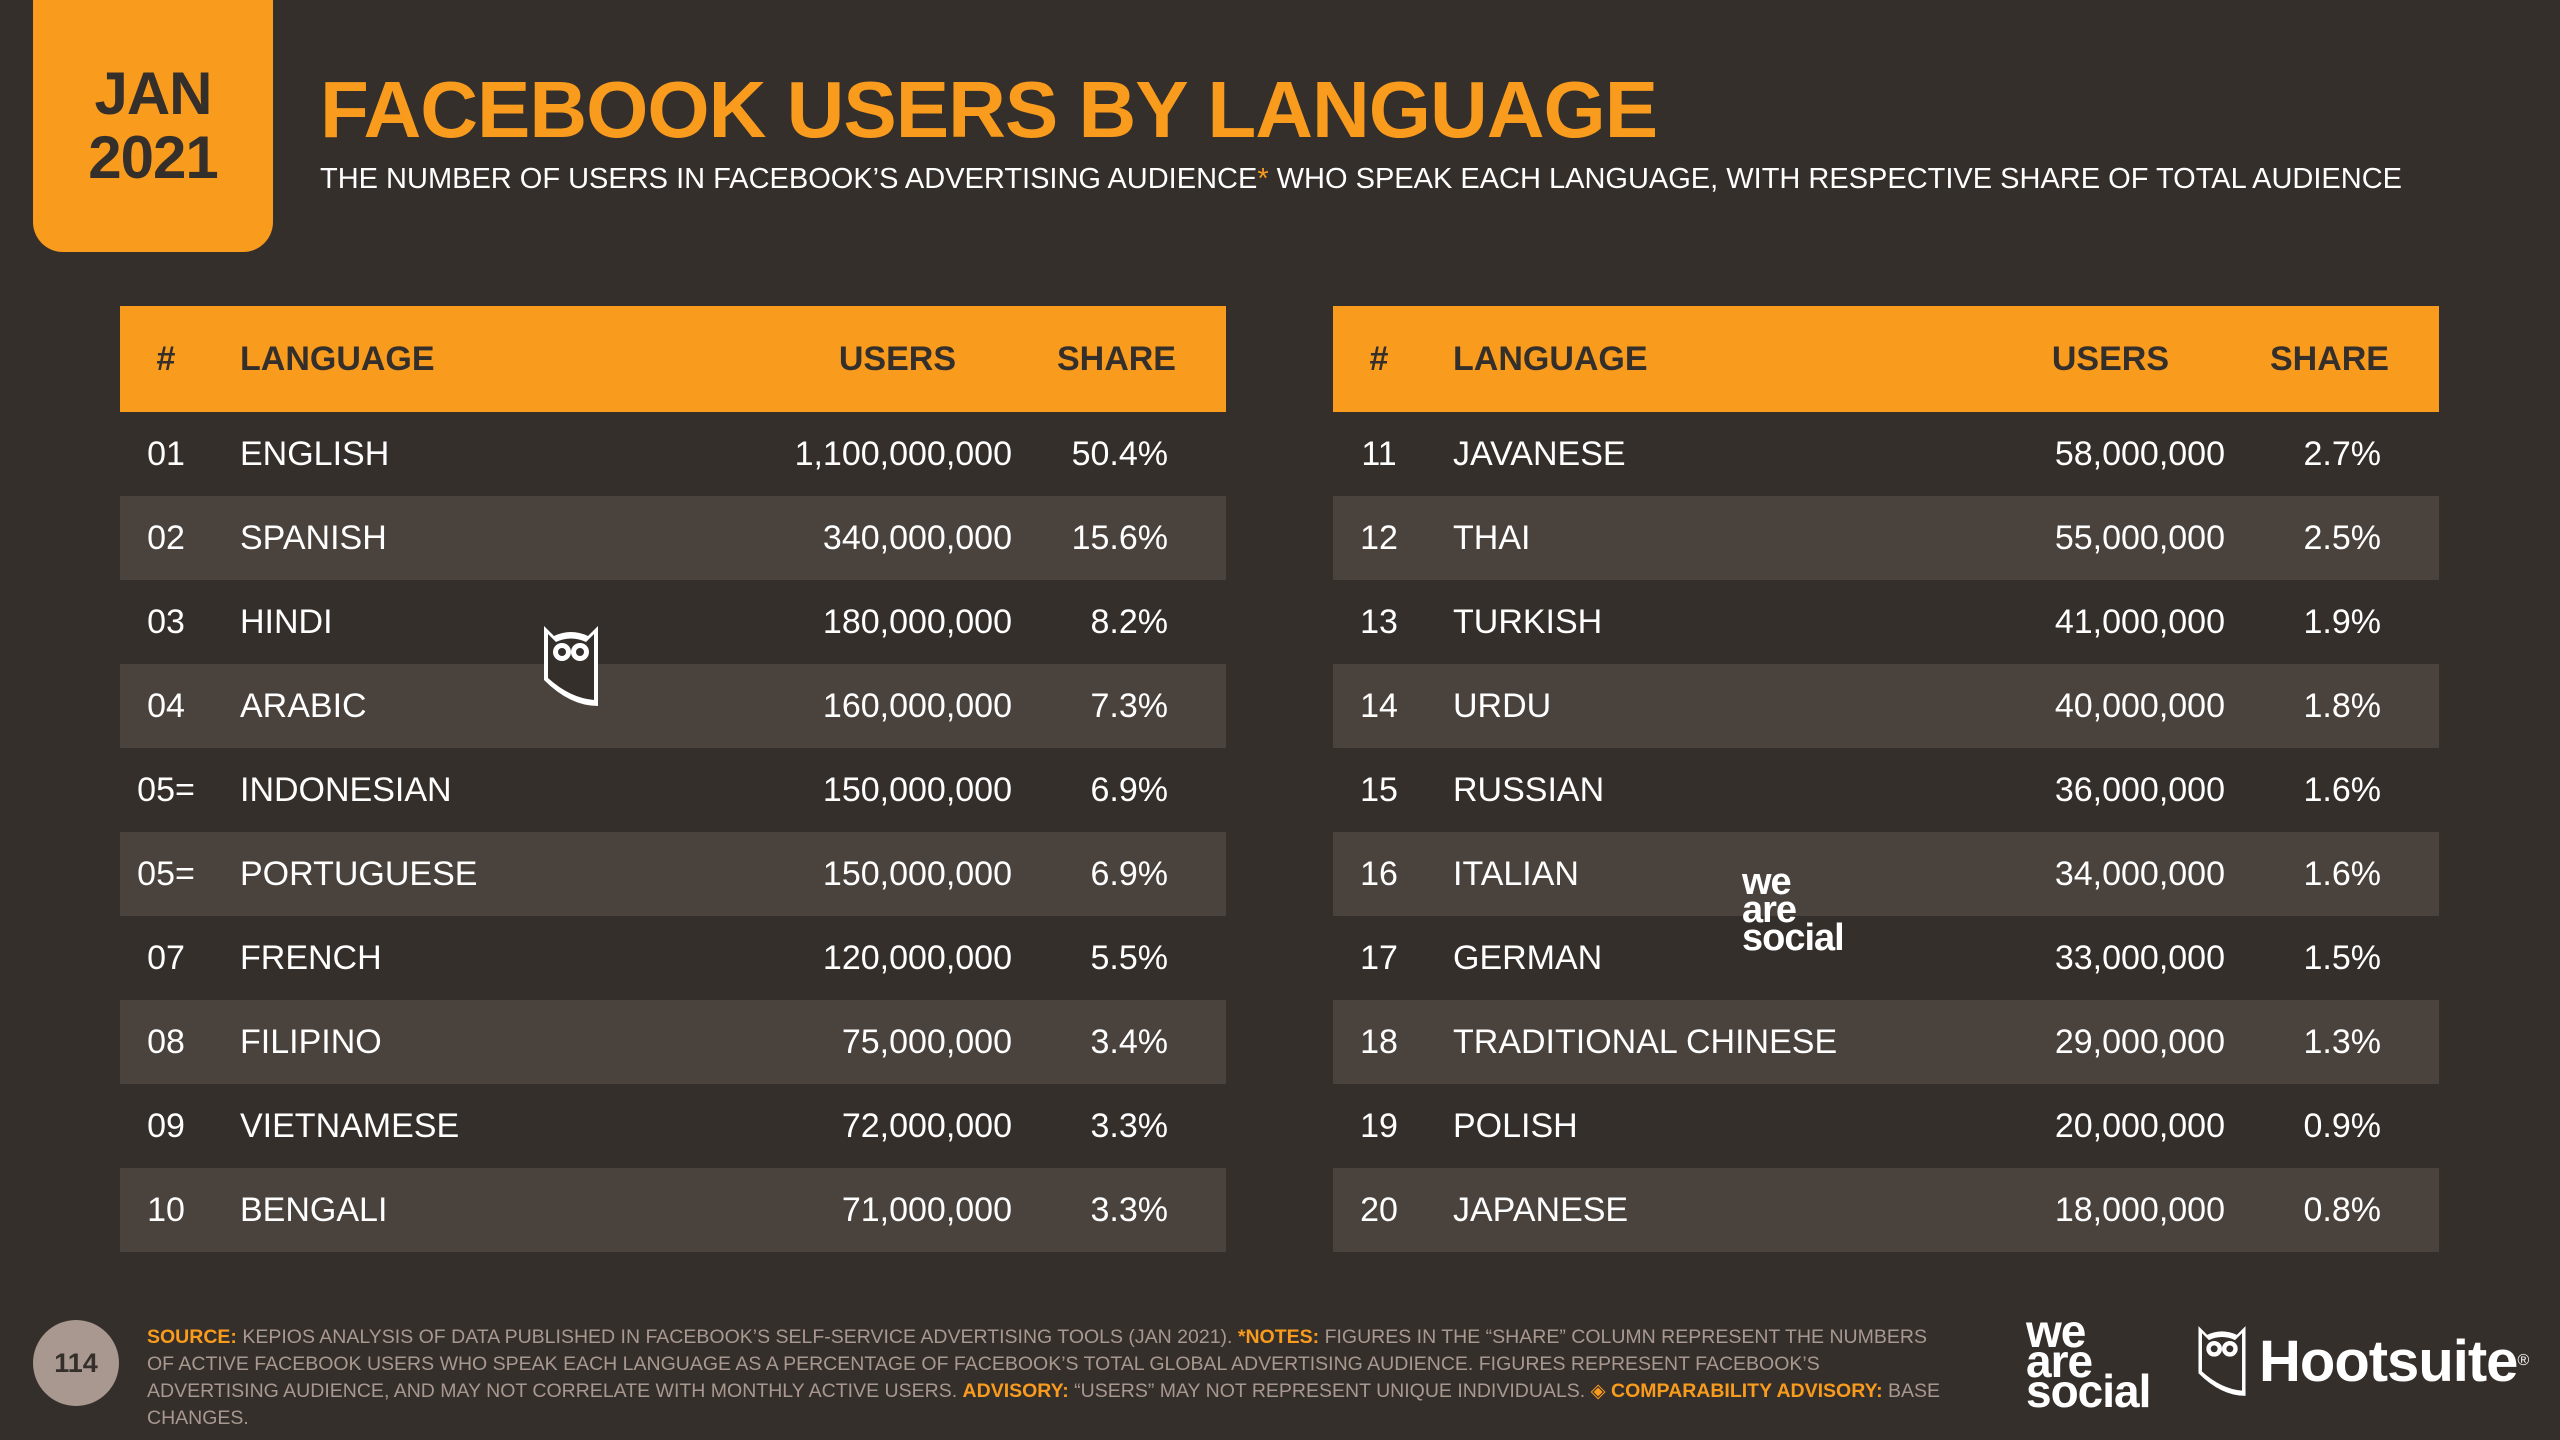  I want to click on row-language: ARABIC, so click(303, 705).